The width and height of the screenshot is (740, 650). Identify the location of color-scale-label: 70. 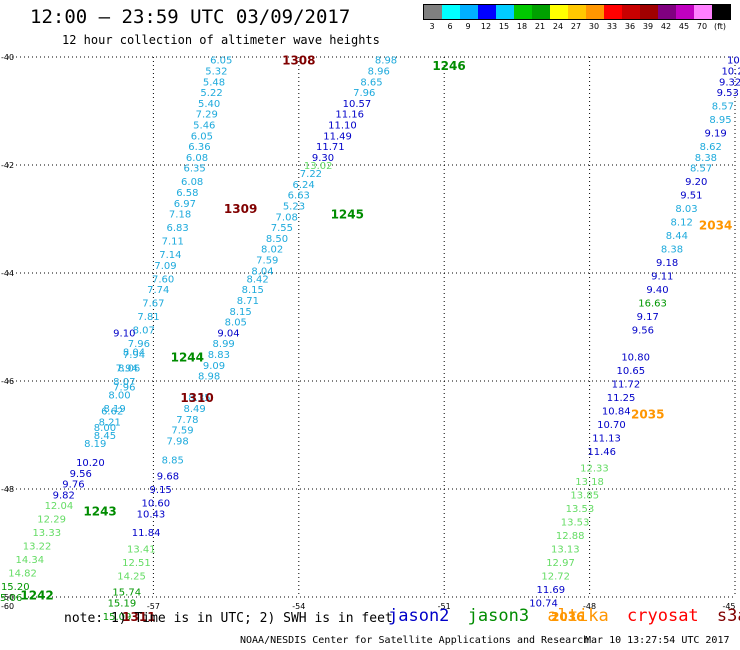
(702, 26).